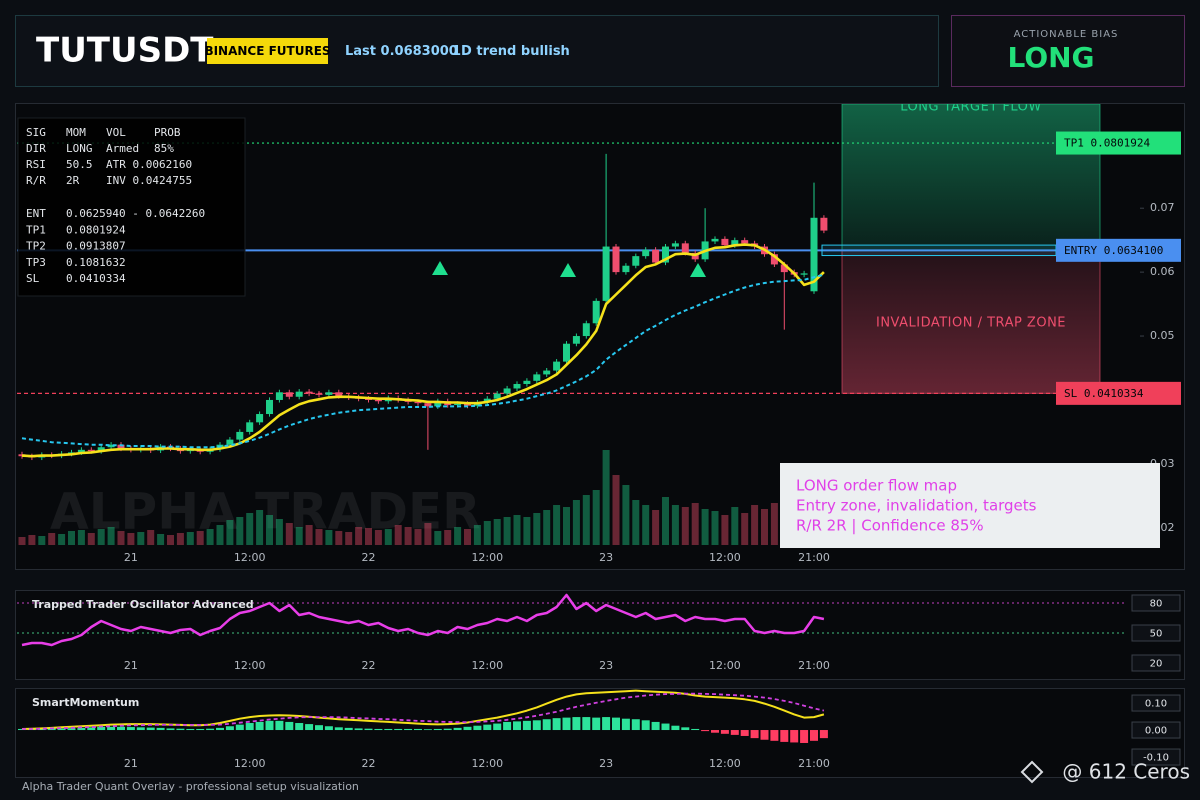 Image resolution: width=1200 pixels, height=800 pixels. I want to click on series-line, so click(423, 361).